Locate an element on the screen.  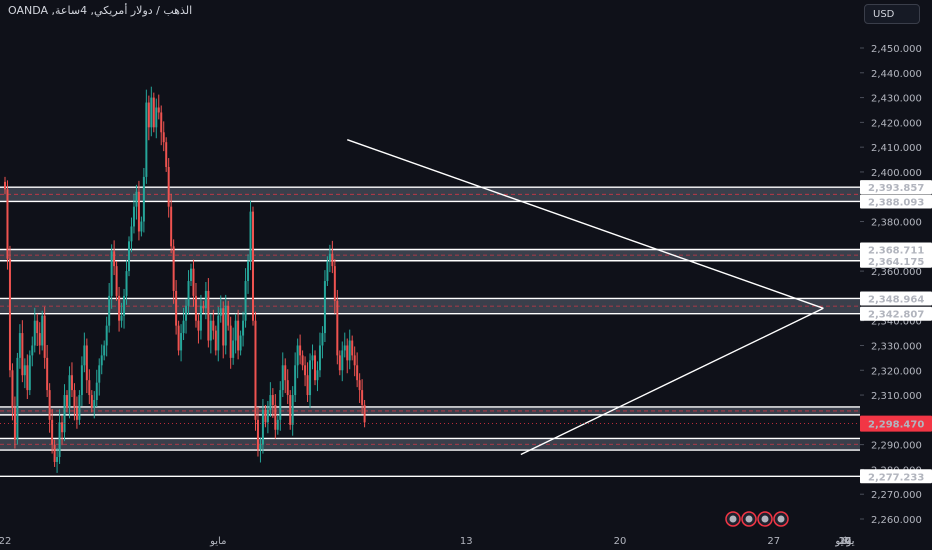
y-tick-label: 2,380.000 is located at coordinates (896, 223).